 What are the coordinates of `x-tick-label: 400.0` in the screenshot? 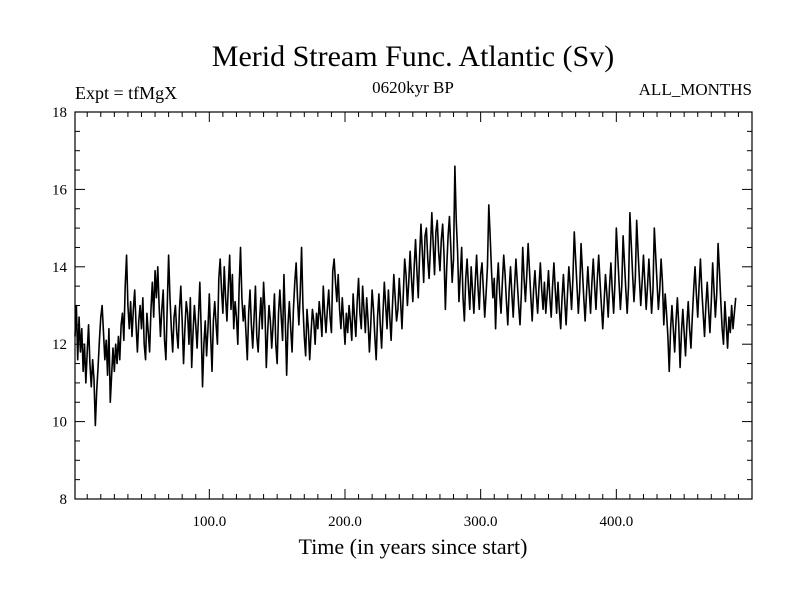 It's located at (616, 522).